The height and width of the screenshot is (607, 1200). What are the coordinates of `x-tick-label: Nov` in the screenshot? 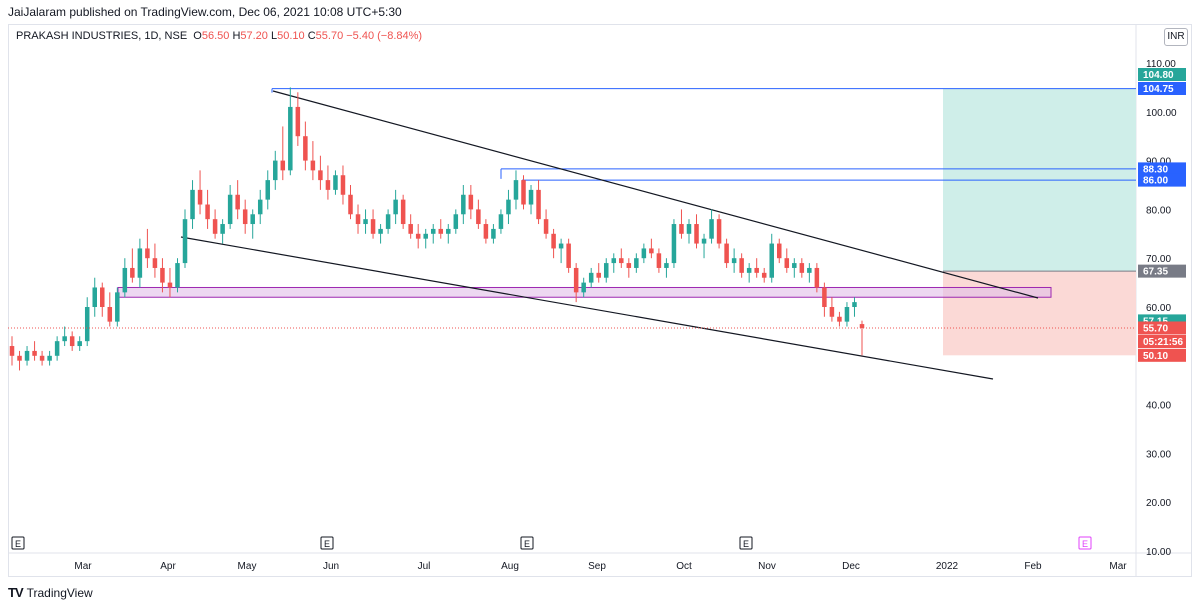 It's located at (767, 566).